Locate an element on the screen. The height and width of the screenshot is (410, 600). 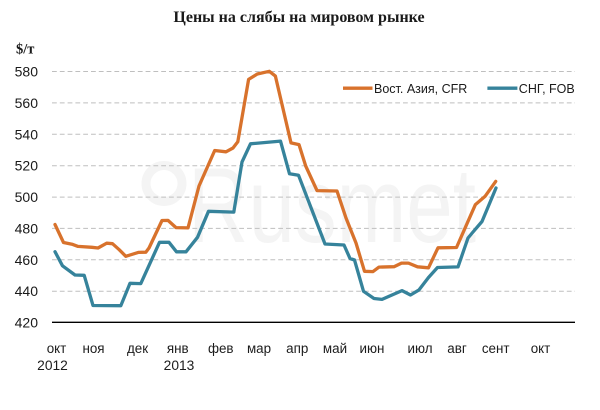
svg-text: 440 is located at coordinates (27, 291).